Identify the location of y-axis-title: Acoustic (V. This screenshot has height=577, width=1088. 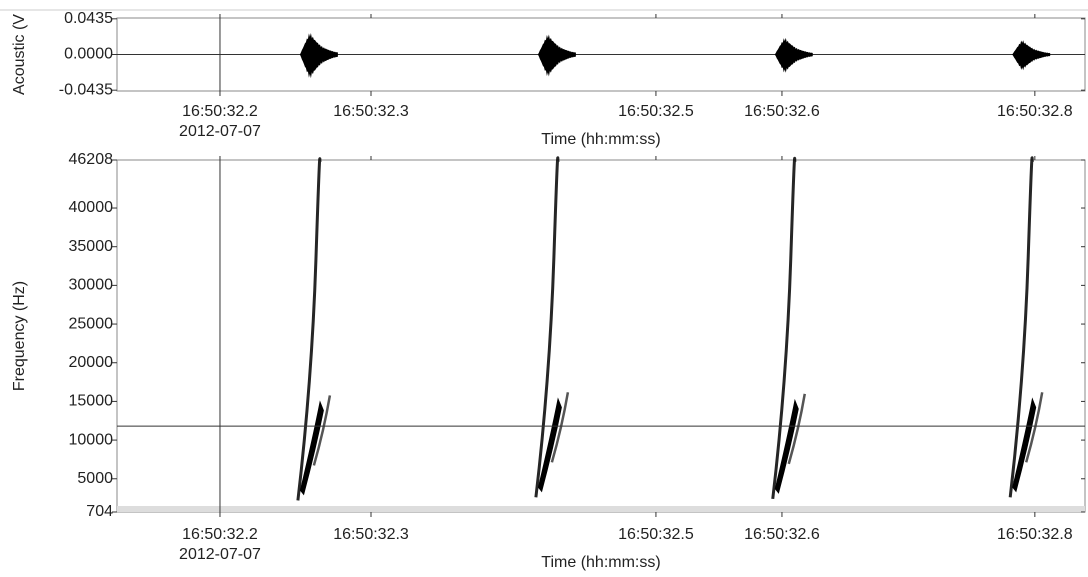
(19, 54).